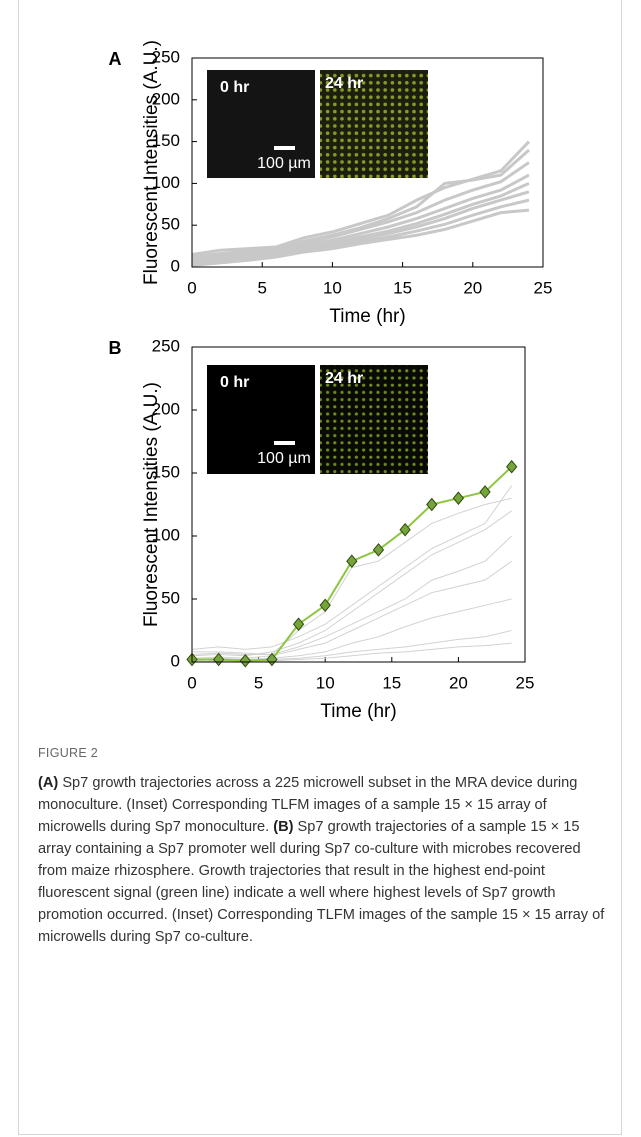 This screenshot has height=1137, width=641. What do you see at coordinates (68, 753) in the screenshot?
I see `figure-label: FIGURE 2` at bounding box center [68, 753].